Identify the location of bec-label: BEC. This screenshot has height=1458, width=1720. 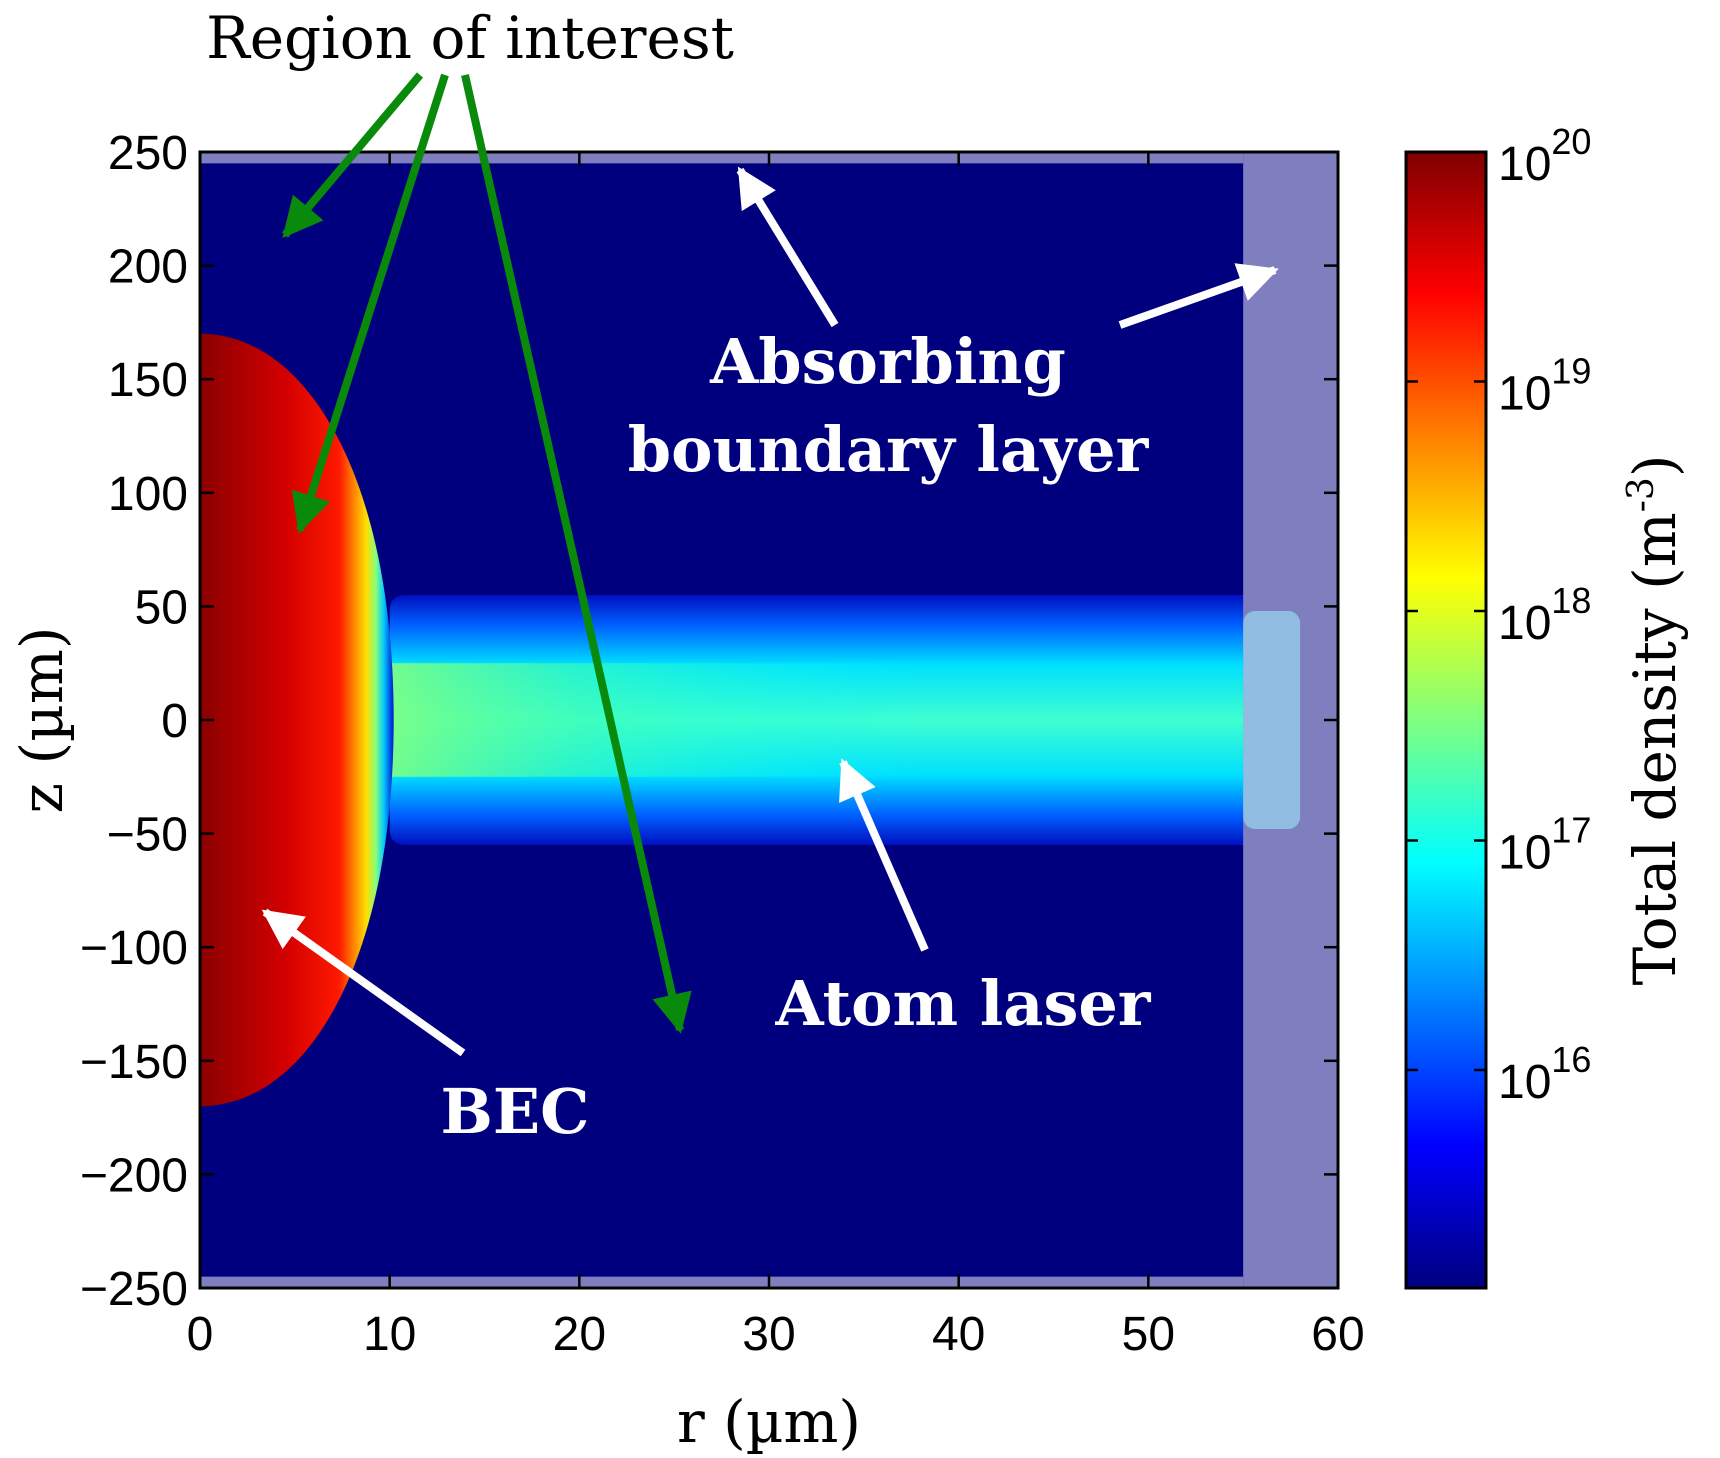
(514, 1111).